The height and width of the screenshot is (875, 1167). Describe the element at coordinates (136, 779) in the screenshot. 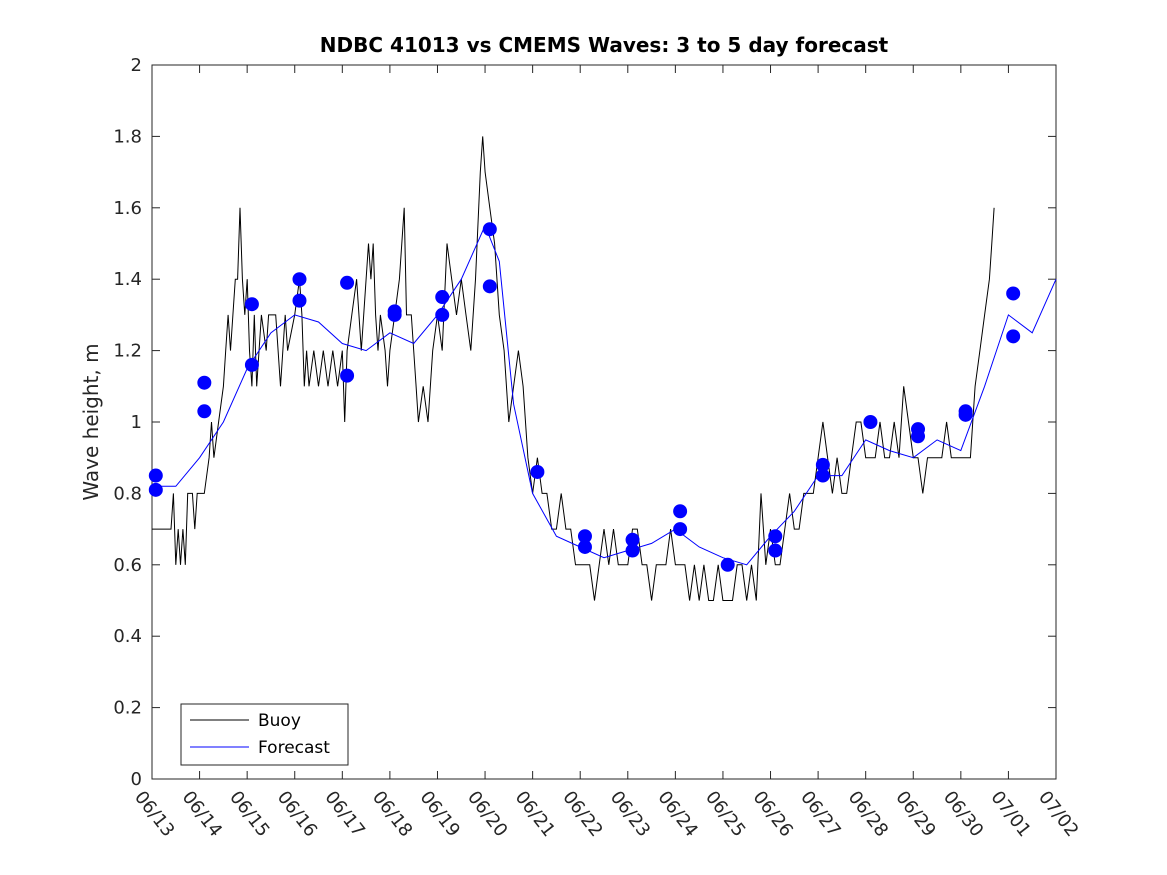

I see `y-tick-label: 0` at that location.